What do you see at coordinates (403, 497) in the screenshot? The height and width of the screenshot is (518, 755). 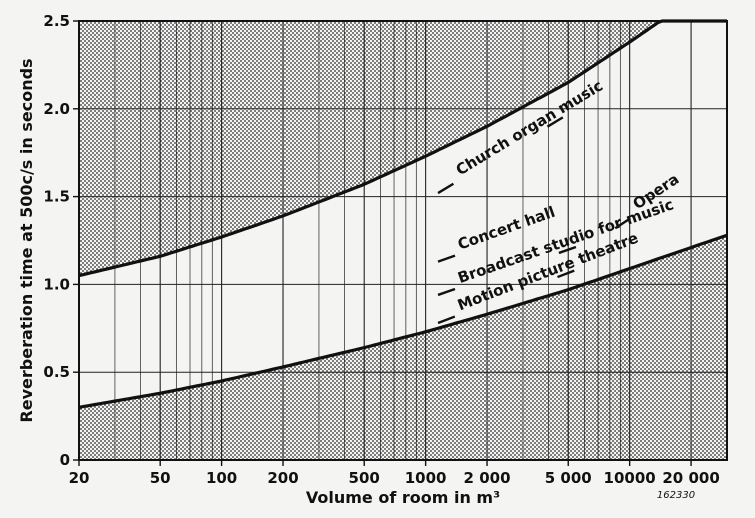 I see `x-axis-title: Volume of room in m³` at bounding box center [403, 497].